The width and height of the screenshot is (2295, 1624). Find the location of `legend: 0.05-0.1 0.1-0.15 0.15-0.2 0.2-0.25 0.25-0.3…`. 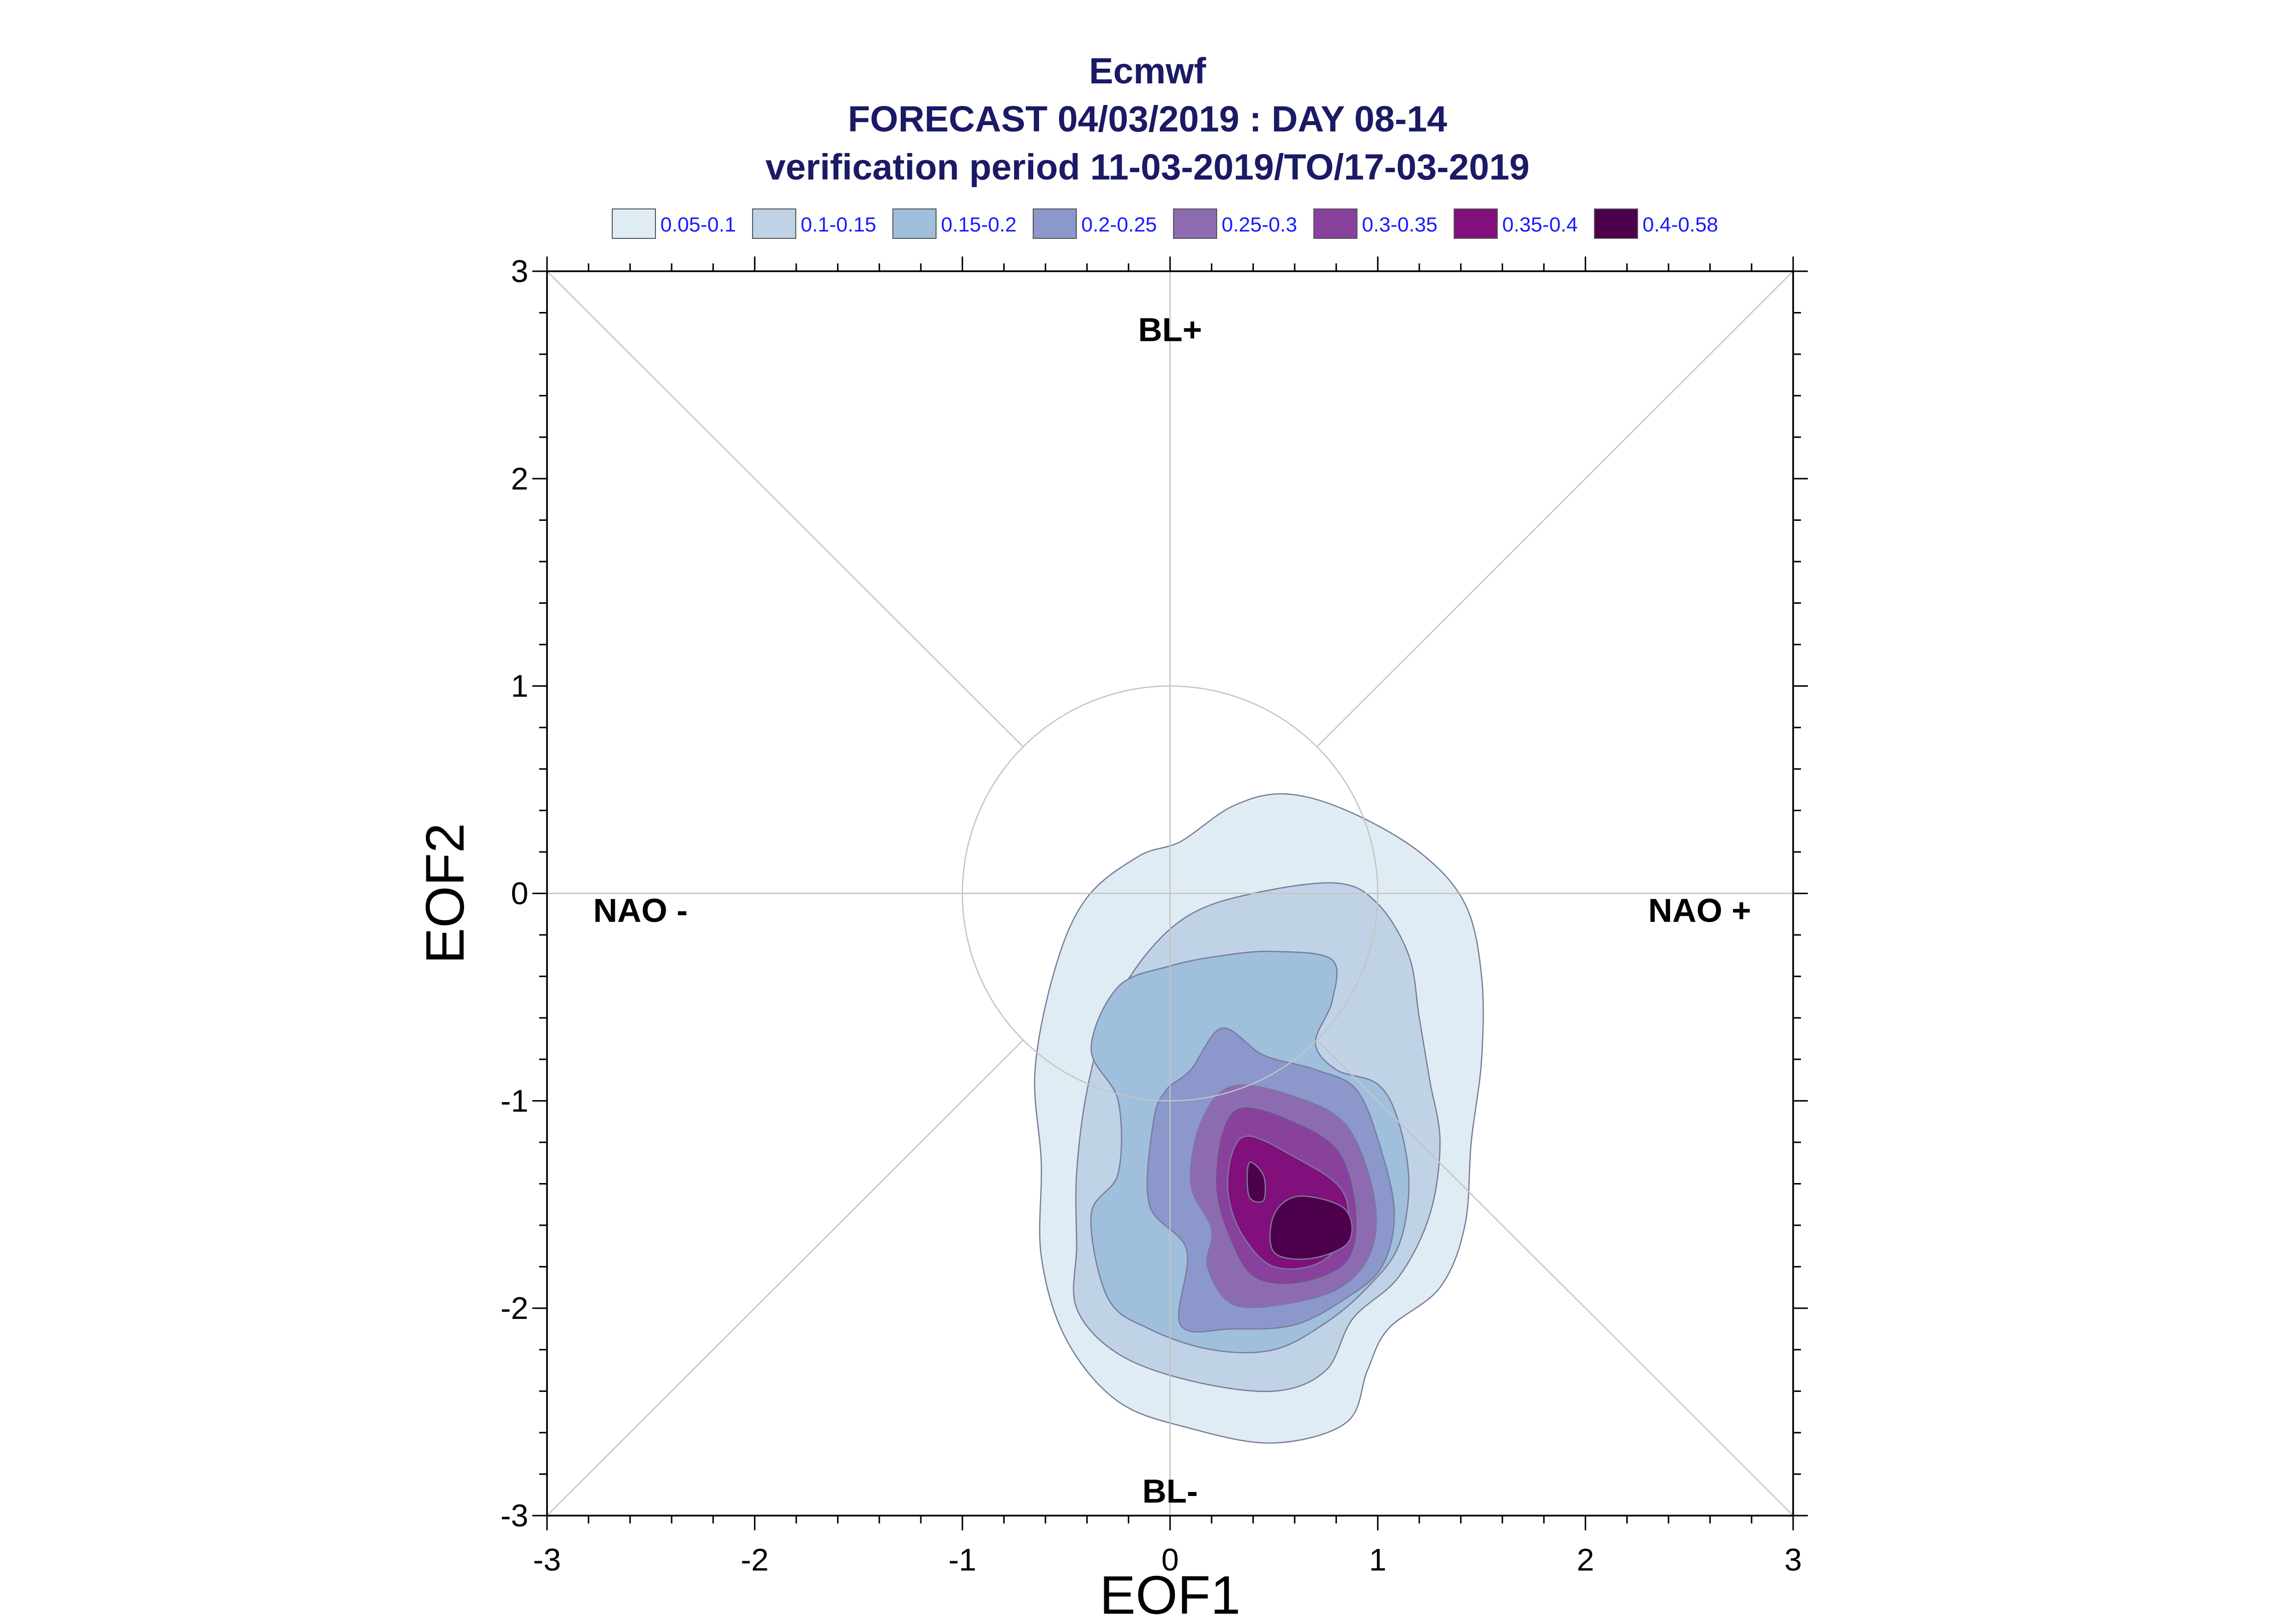

legend: 0.05-0.1 0.1-0.15 0.15-0.2 0.2-0.25 0.25-0.3… is located at coordinates (1165, 223).